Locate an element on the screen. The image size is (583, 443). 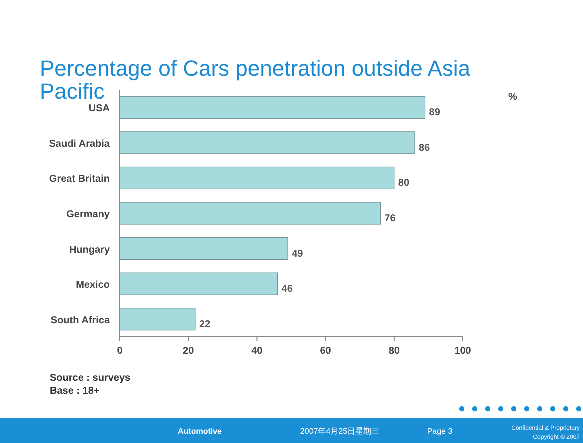
data-label: 89 is located at coordinates (435, 113).